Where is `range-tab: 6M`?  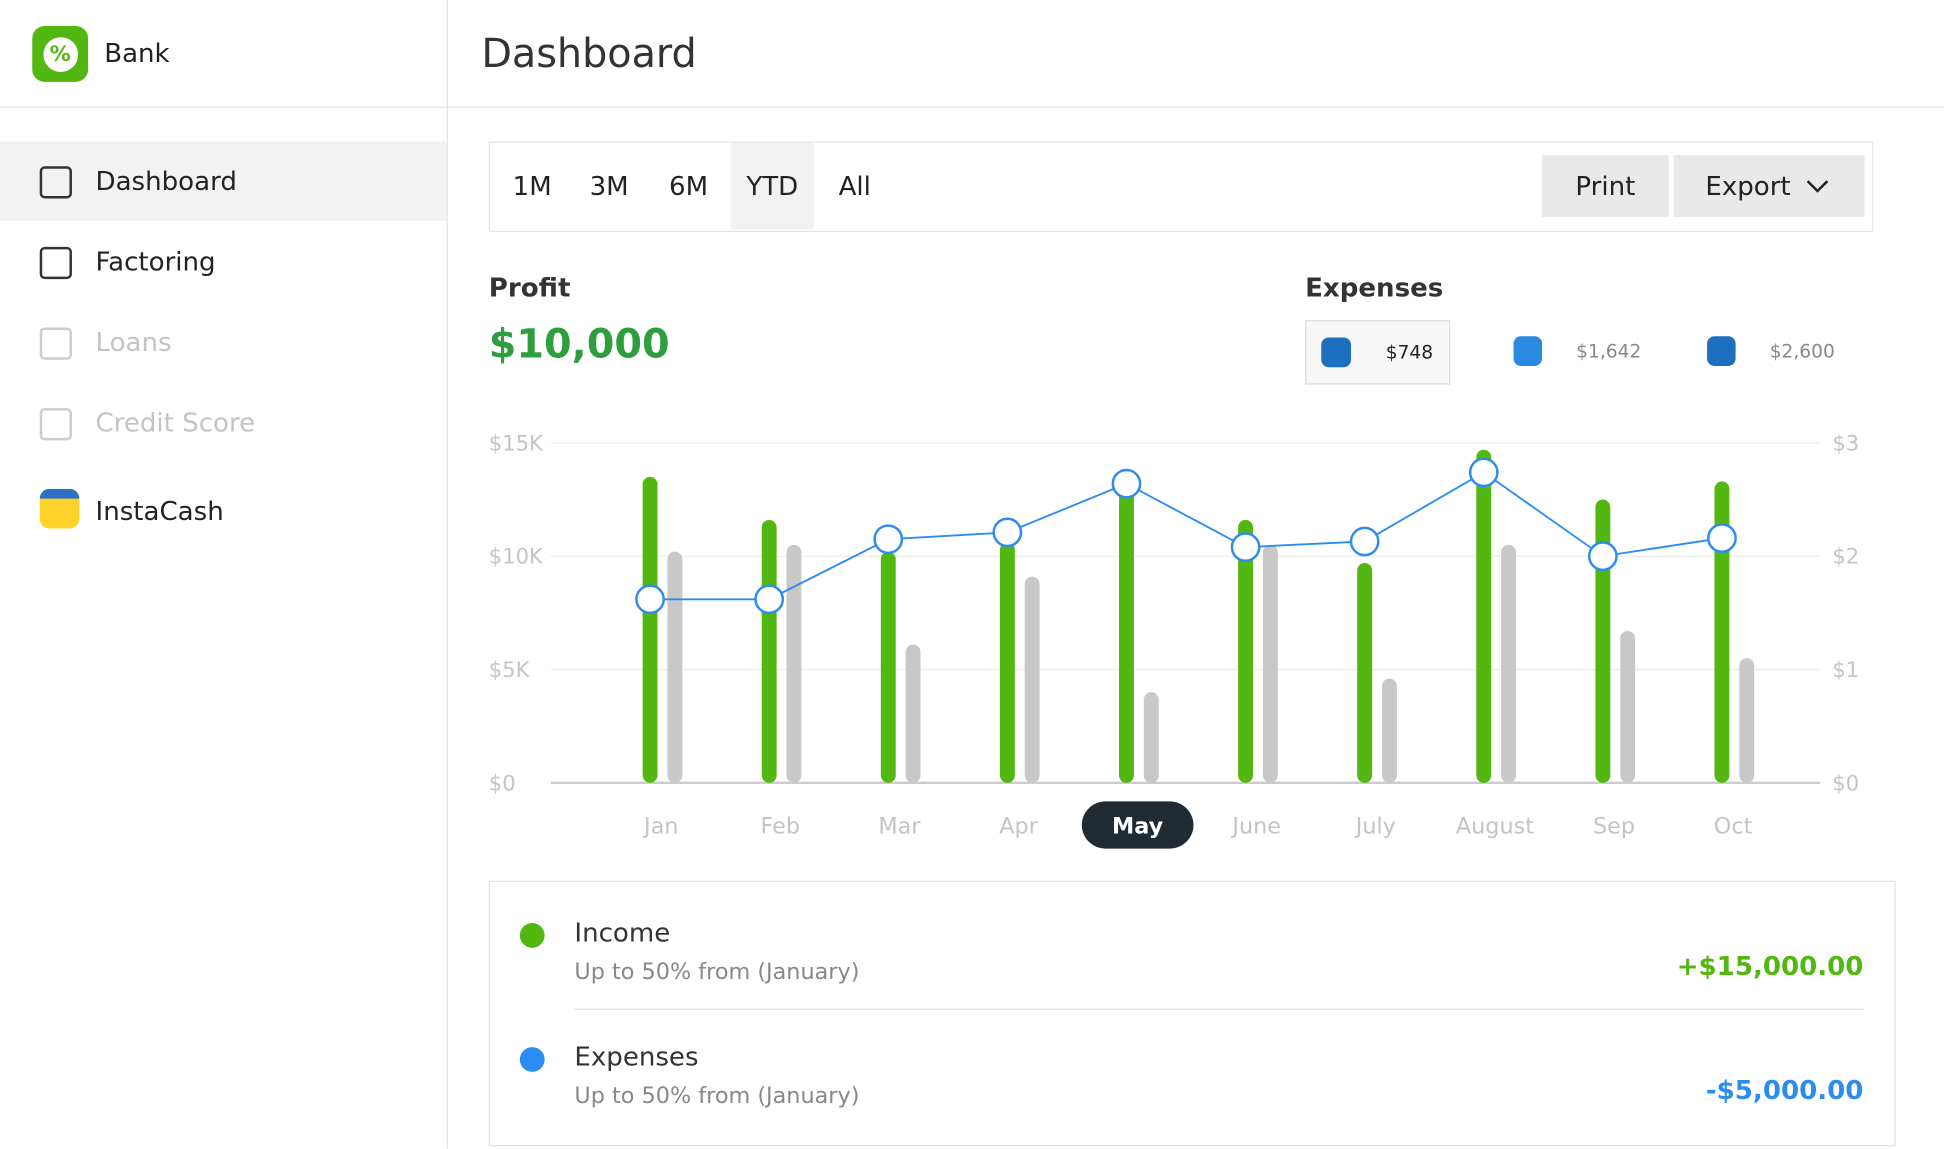 range-tab: 6M is located at coordinates (688, 186).